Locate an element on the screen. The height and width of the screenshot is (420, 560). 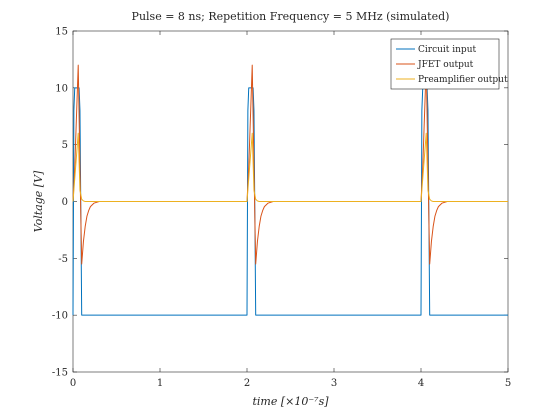
legend-label-preamplifier-output: Preamplifier output is located at coordinates (463, 80).